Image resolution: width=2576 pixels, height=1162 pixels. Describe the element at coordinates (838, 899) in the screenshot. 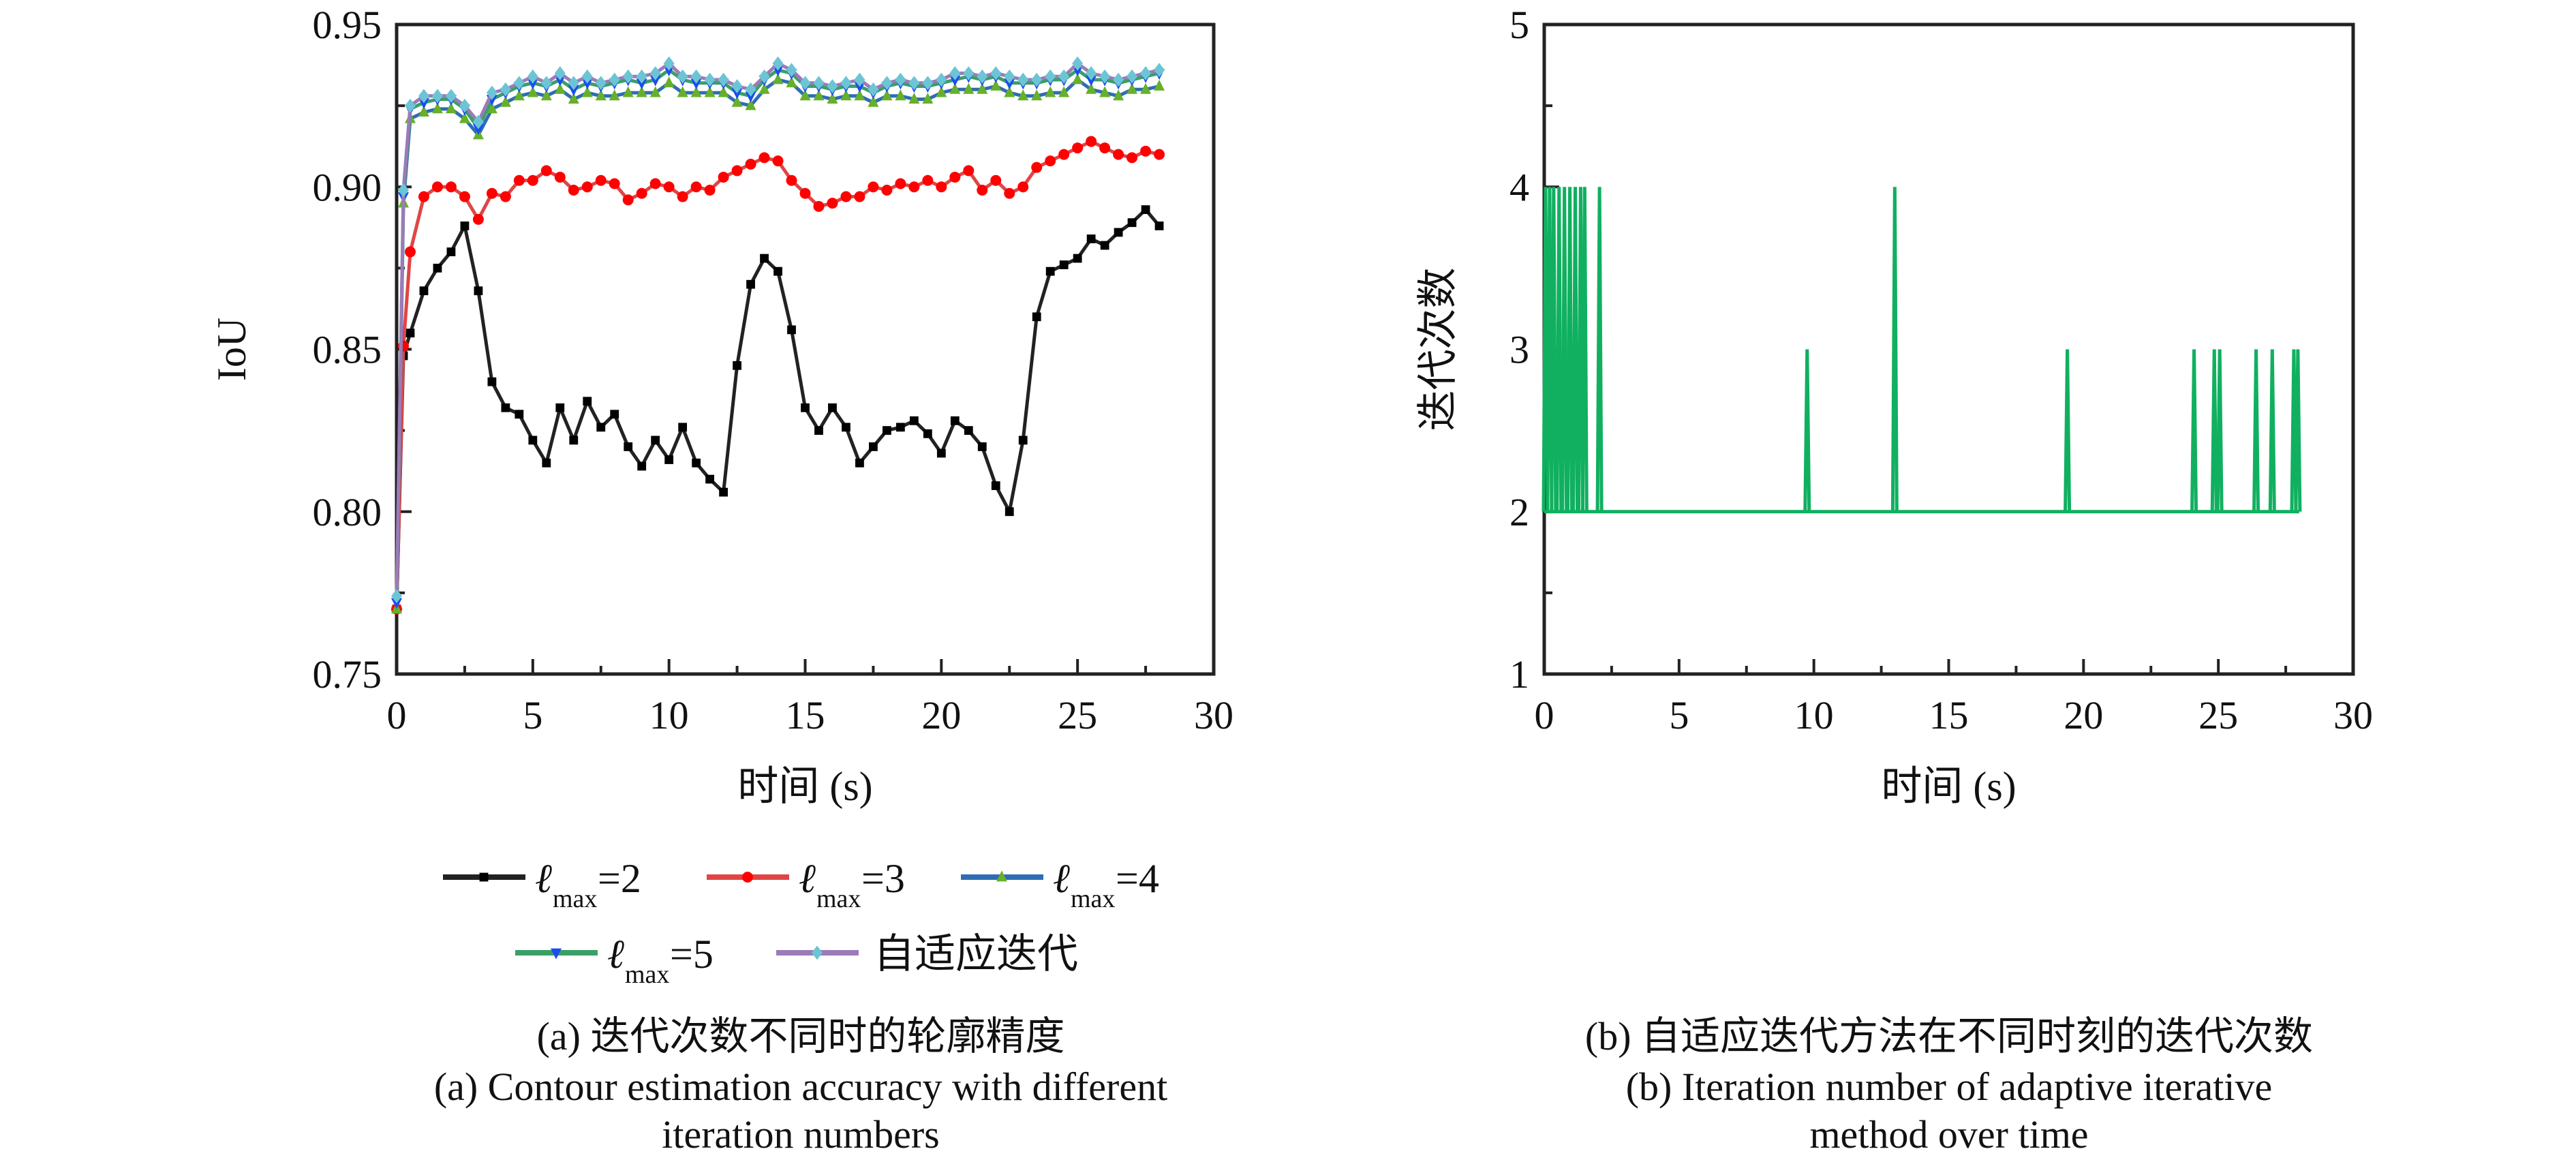

I see `legend-label-subscript: max` at that location.